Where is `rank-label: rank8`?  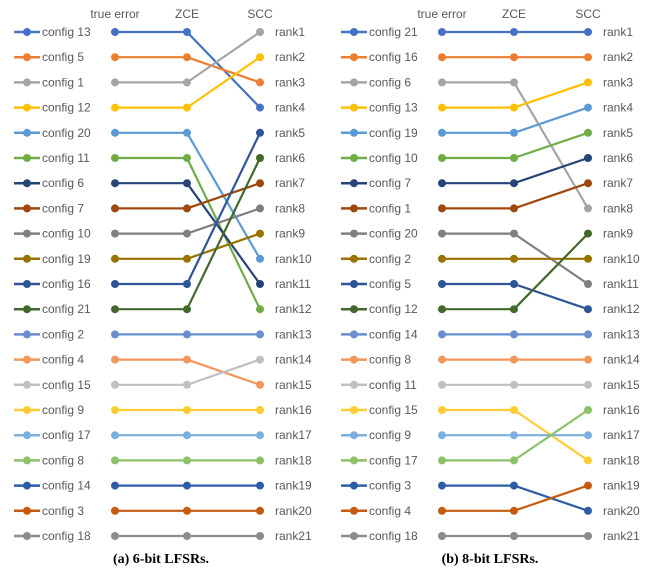 rank-label: rank8 is located at coordinates (618, 208).